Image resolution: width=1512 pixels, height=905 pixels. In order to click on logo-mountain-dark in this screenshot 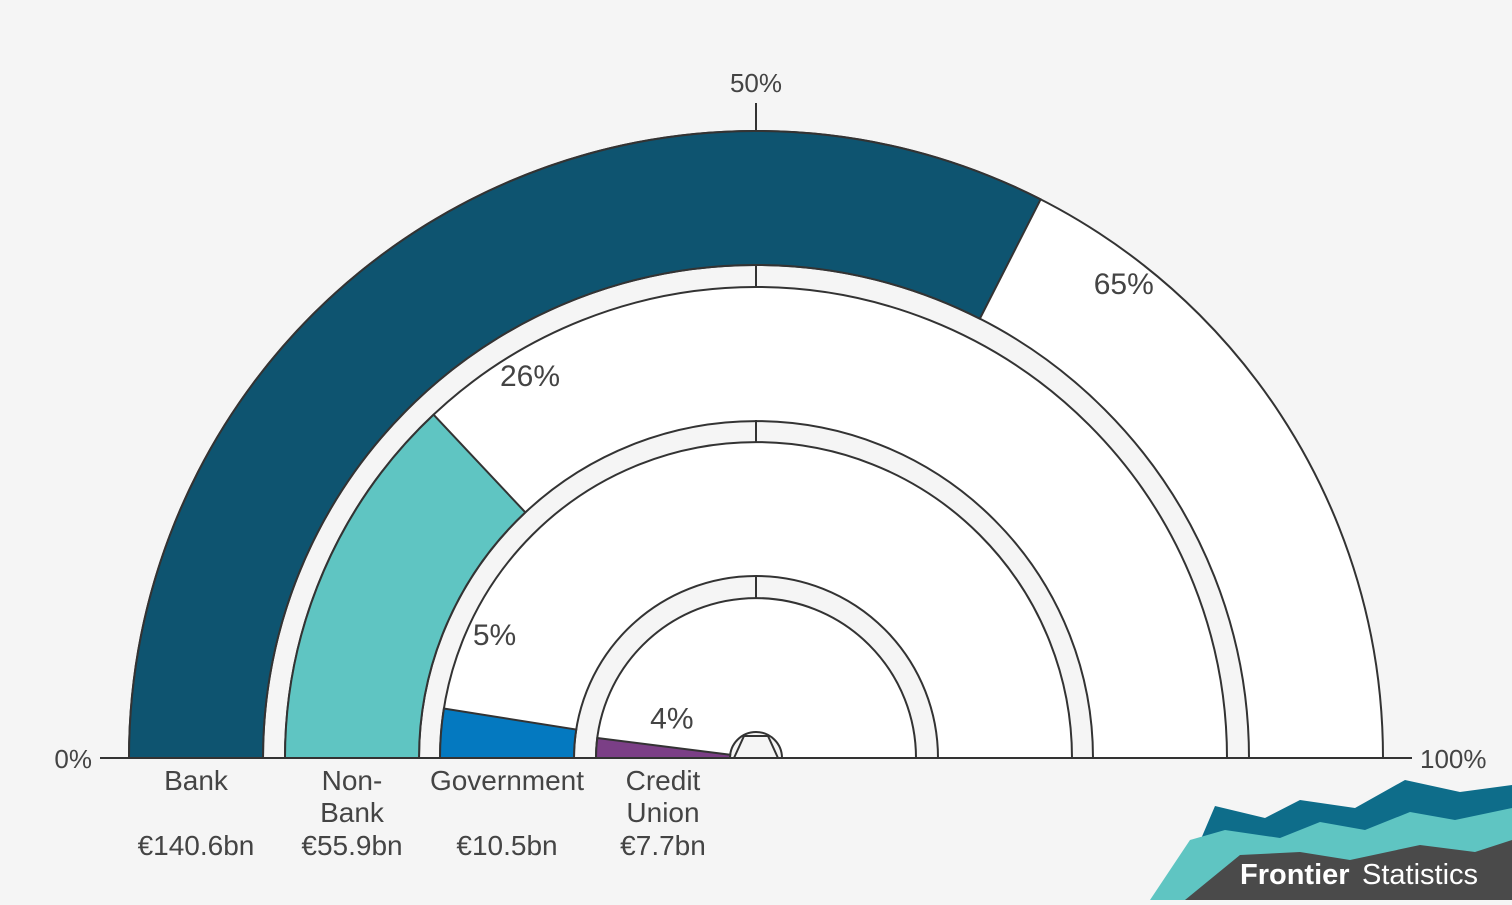, I will do `click(1348, 870)`.